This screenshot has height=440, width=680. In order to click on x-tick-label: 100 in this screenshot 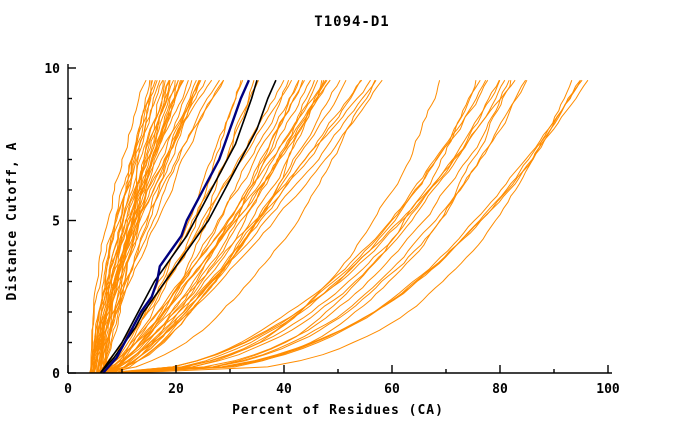, I will do `click(608, 389)`.